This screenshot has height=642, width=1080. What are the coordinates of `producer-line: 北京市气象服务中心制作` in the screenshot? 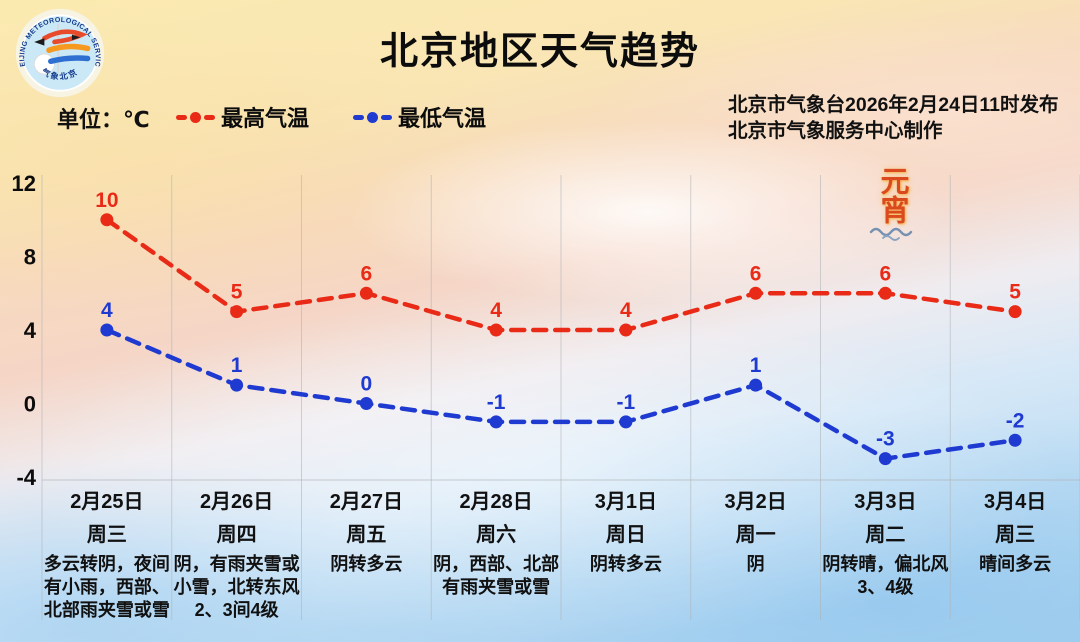 It's located at (835, 131).